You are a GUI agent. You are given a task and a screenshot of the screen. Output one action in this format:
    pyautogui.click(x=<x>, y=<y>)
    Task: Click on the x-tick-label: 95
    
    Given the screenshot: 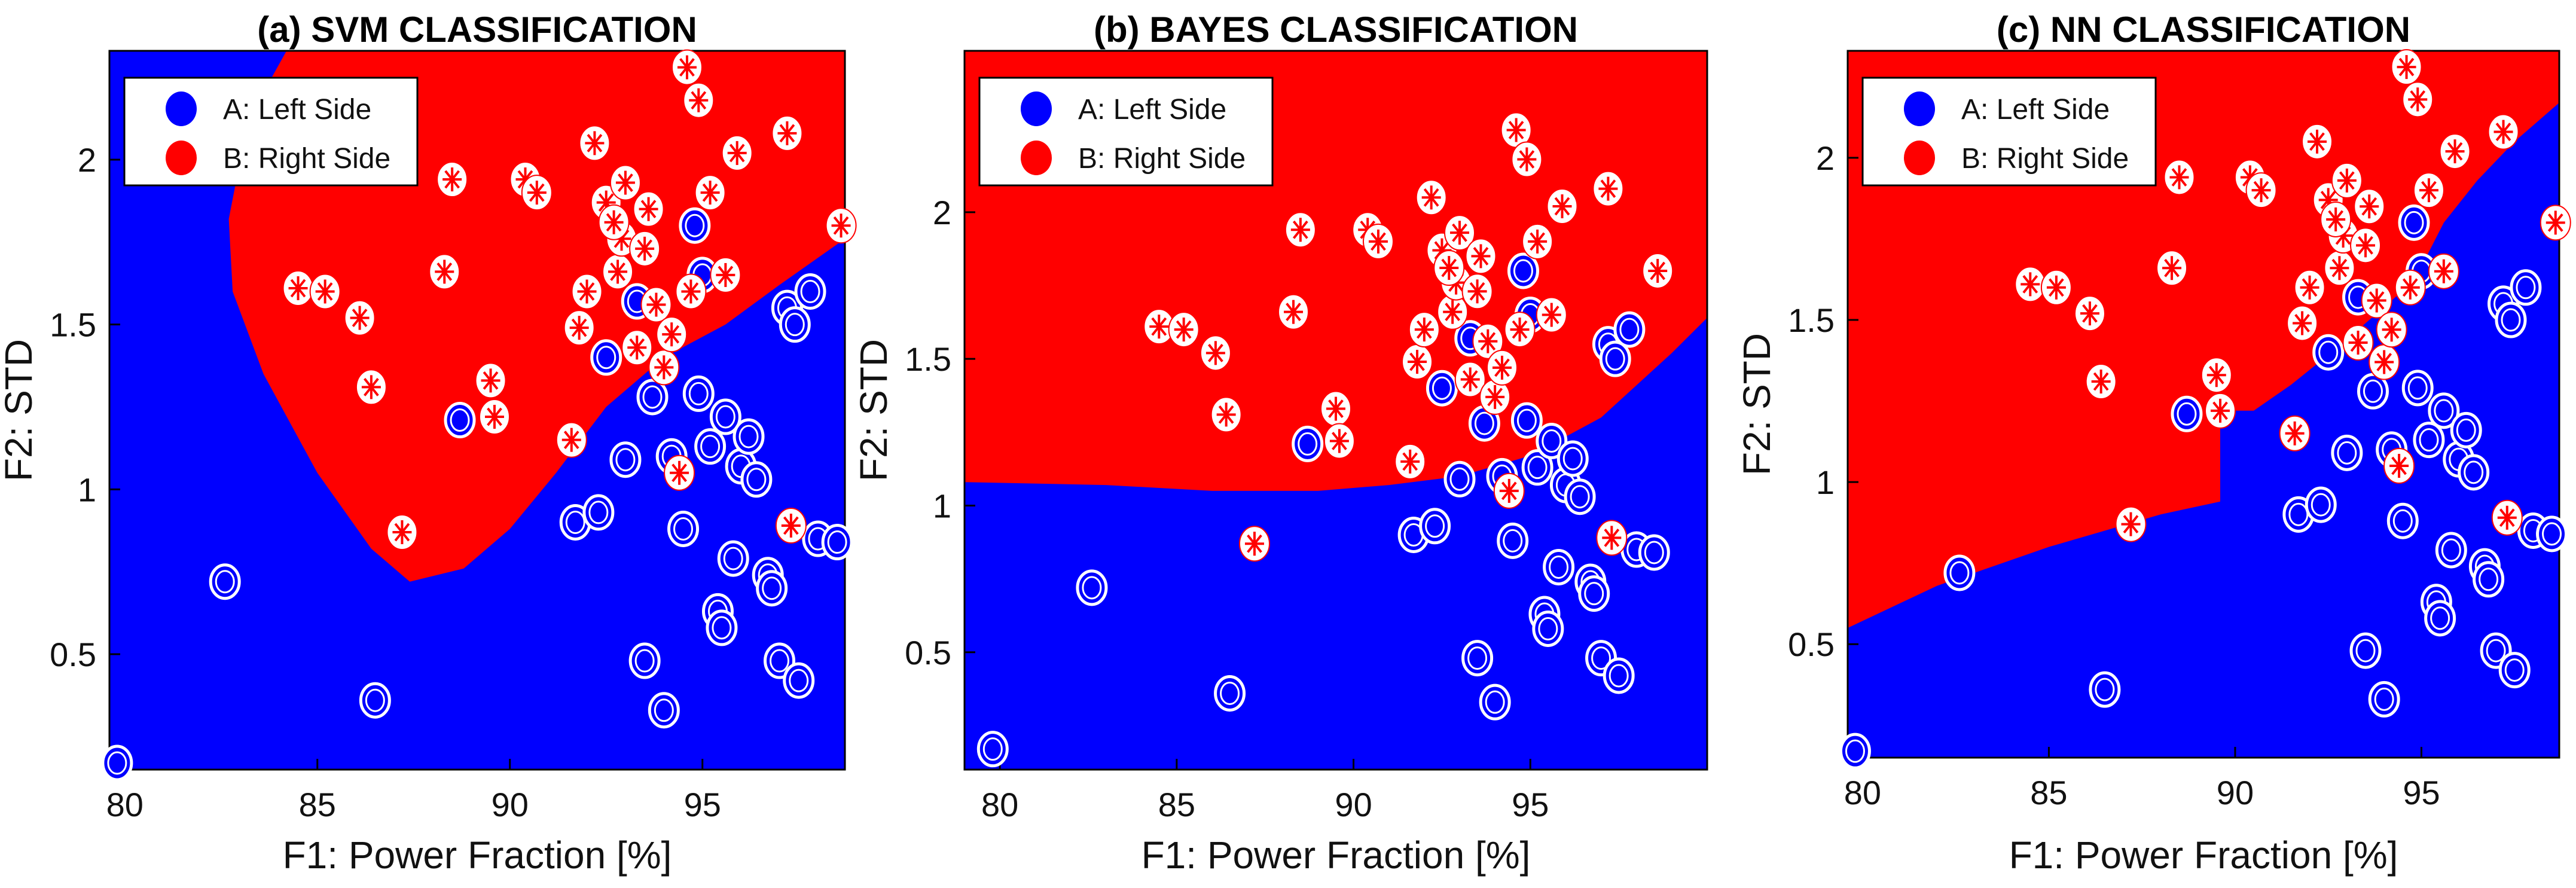 What is the action you would take?
    pyautogui.click(x=2421, y=792)
    